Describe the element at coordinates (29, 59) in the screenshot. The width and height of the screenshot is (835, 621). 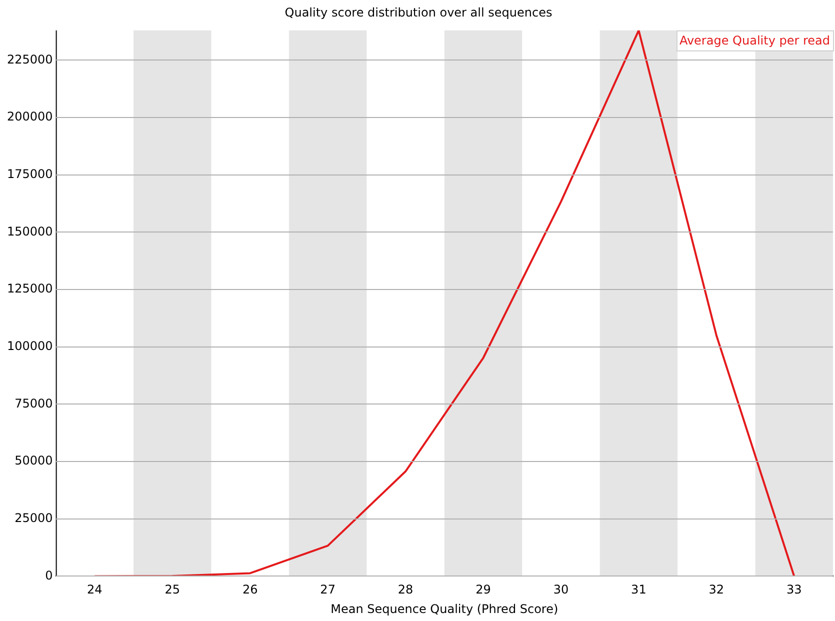
I see `y-tick-label: 225000` at that location.